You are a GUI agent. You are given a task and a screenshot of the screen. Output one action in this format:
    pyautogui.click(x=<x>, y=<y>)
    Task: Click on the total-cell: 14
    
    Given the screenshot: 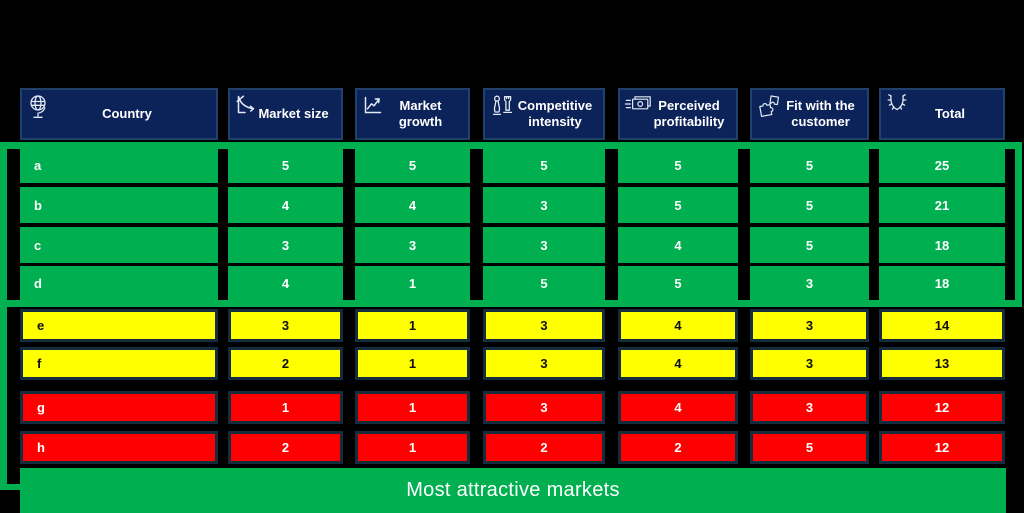 What is the action you would take?
    pyautogui.click(x=942, y=325)
    